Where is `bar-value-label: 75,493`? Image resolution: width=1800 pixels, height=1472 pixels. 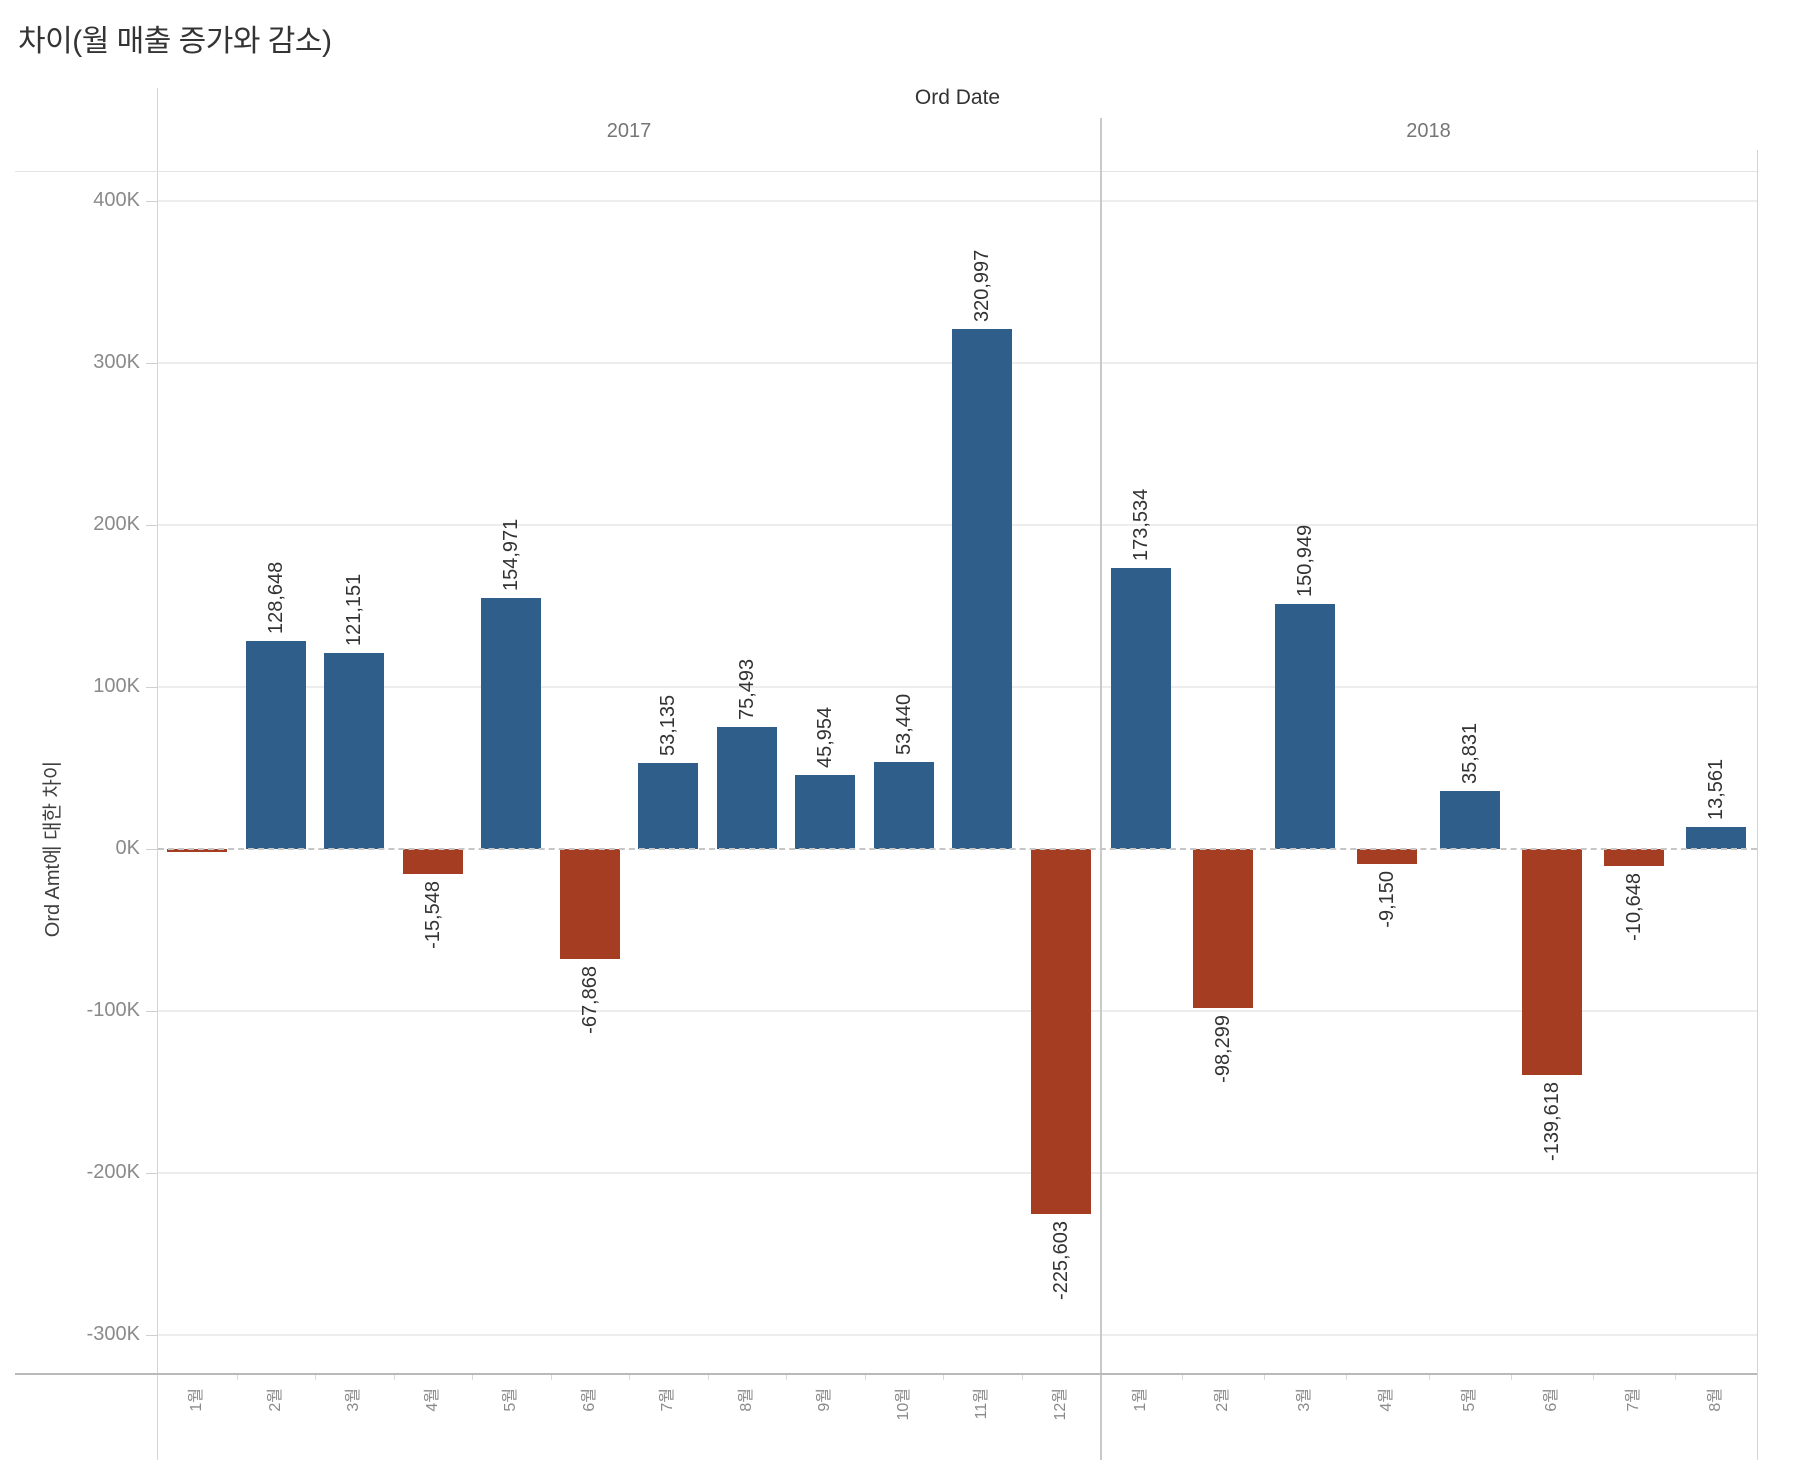 bar-value-label: 75,493 is located at coordinates (747, 689).